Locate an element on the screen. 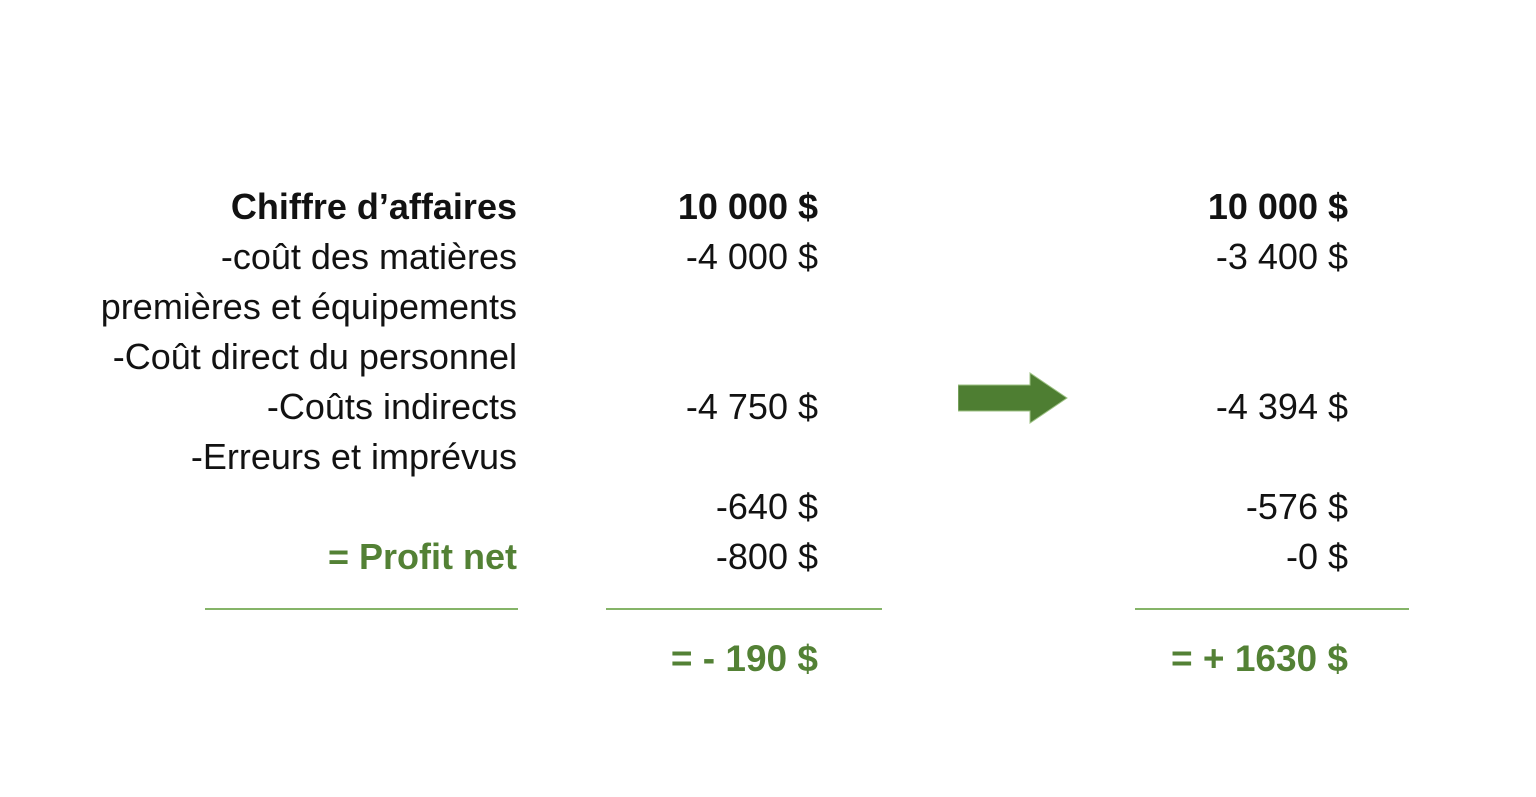  before-values-column: 10 000 $ -4 000 $ -4 750 $ -640 $ -800 $ is located at coordinates (688, 382).